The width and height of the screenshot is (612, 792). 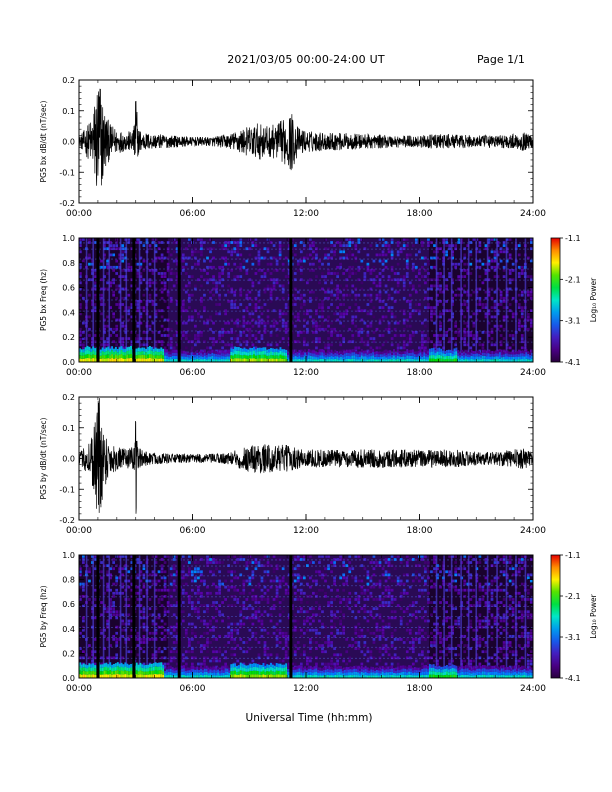 What do you see at coordinates (68, 312) in the screenshot?
I see `bx-spectrogram-y-tick-label: 0.4` at bounding box center [68, 312].